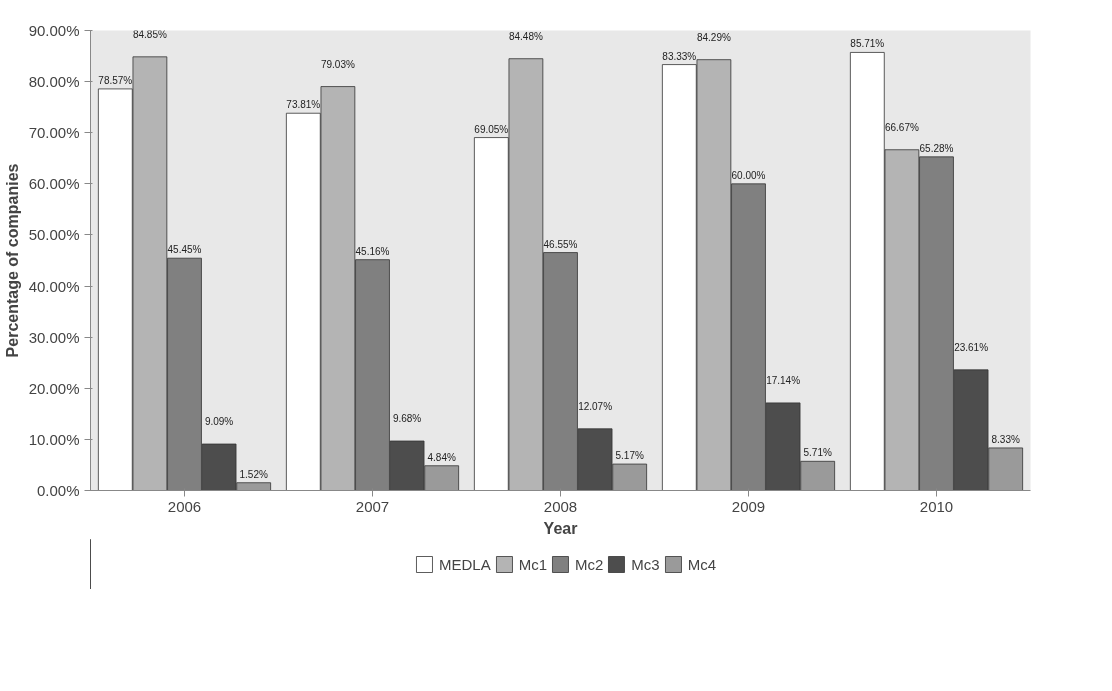 The height and width of the screenshot is (691, 1112). I want to click on data-label: 45.45%, so click(184, 250).